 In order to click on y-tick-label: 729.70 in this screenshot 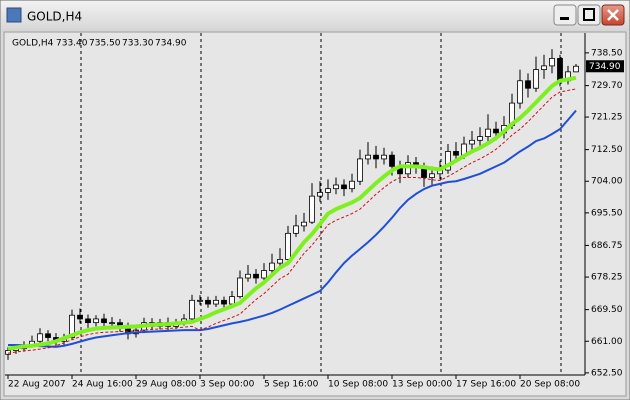, I will do `click(607, 86)`.